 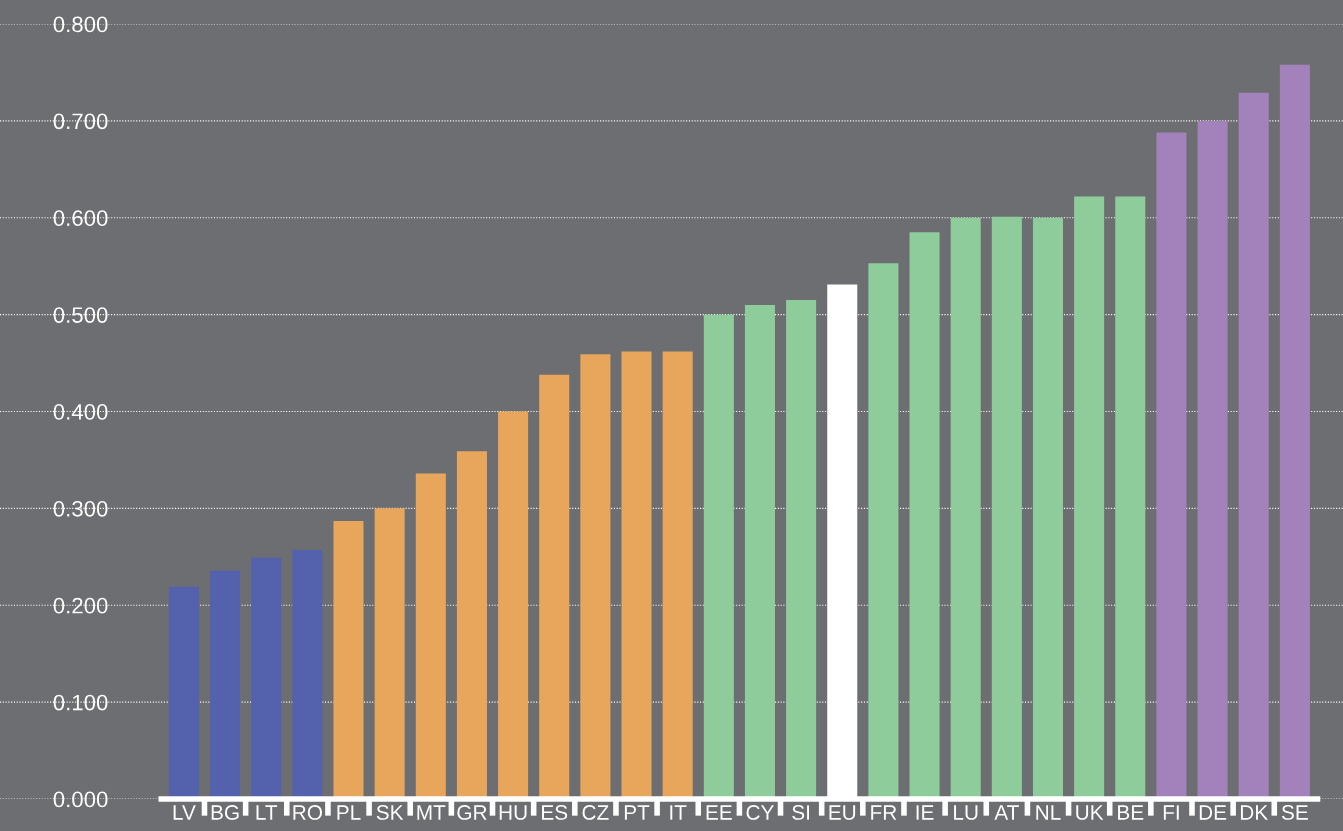 I want to click on y-tick-label: 0.600, so click(x=80, y=218).